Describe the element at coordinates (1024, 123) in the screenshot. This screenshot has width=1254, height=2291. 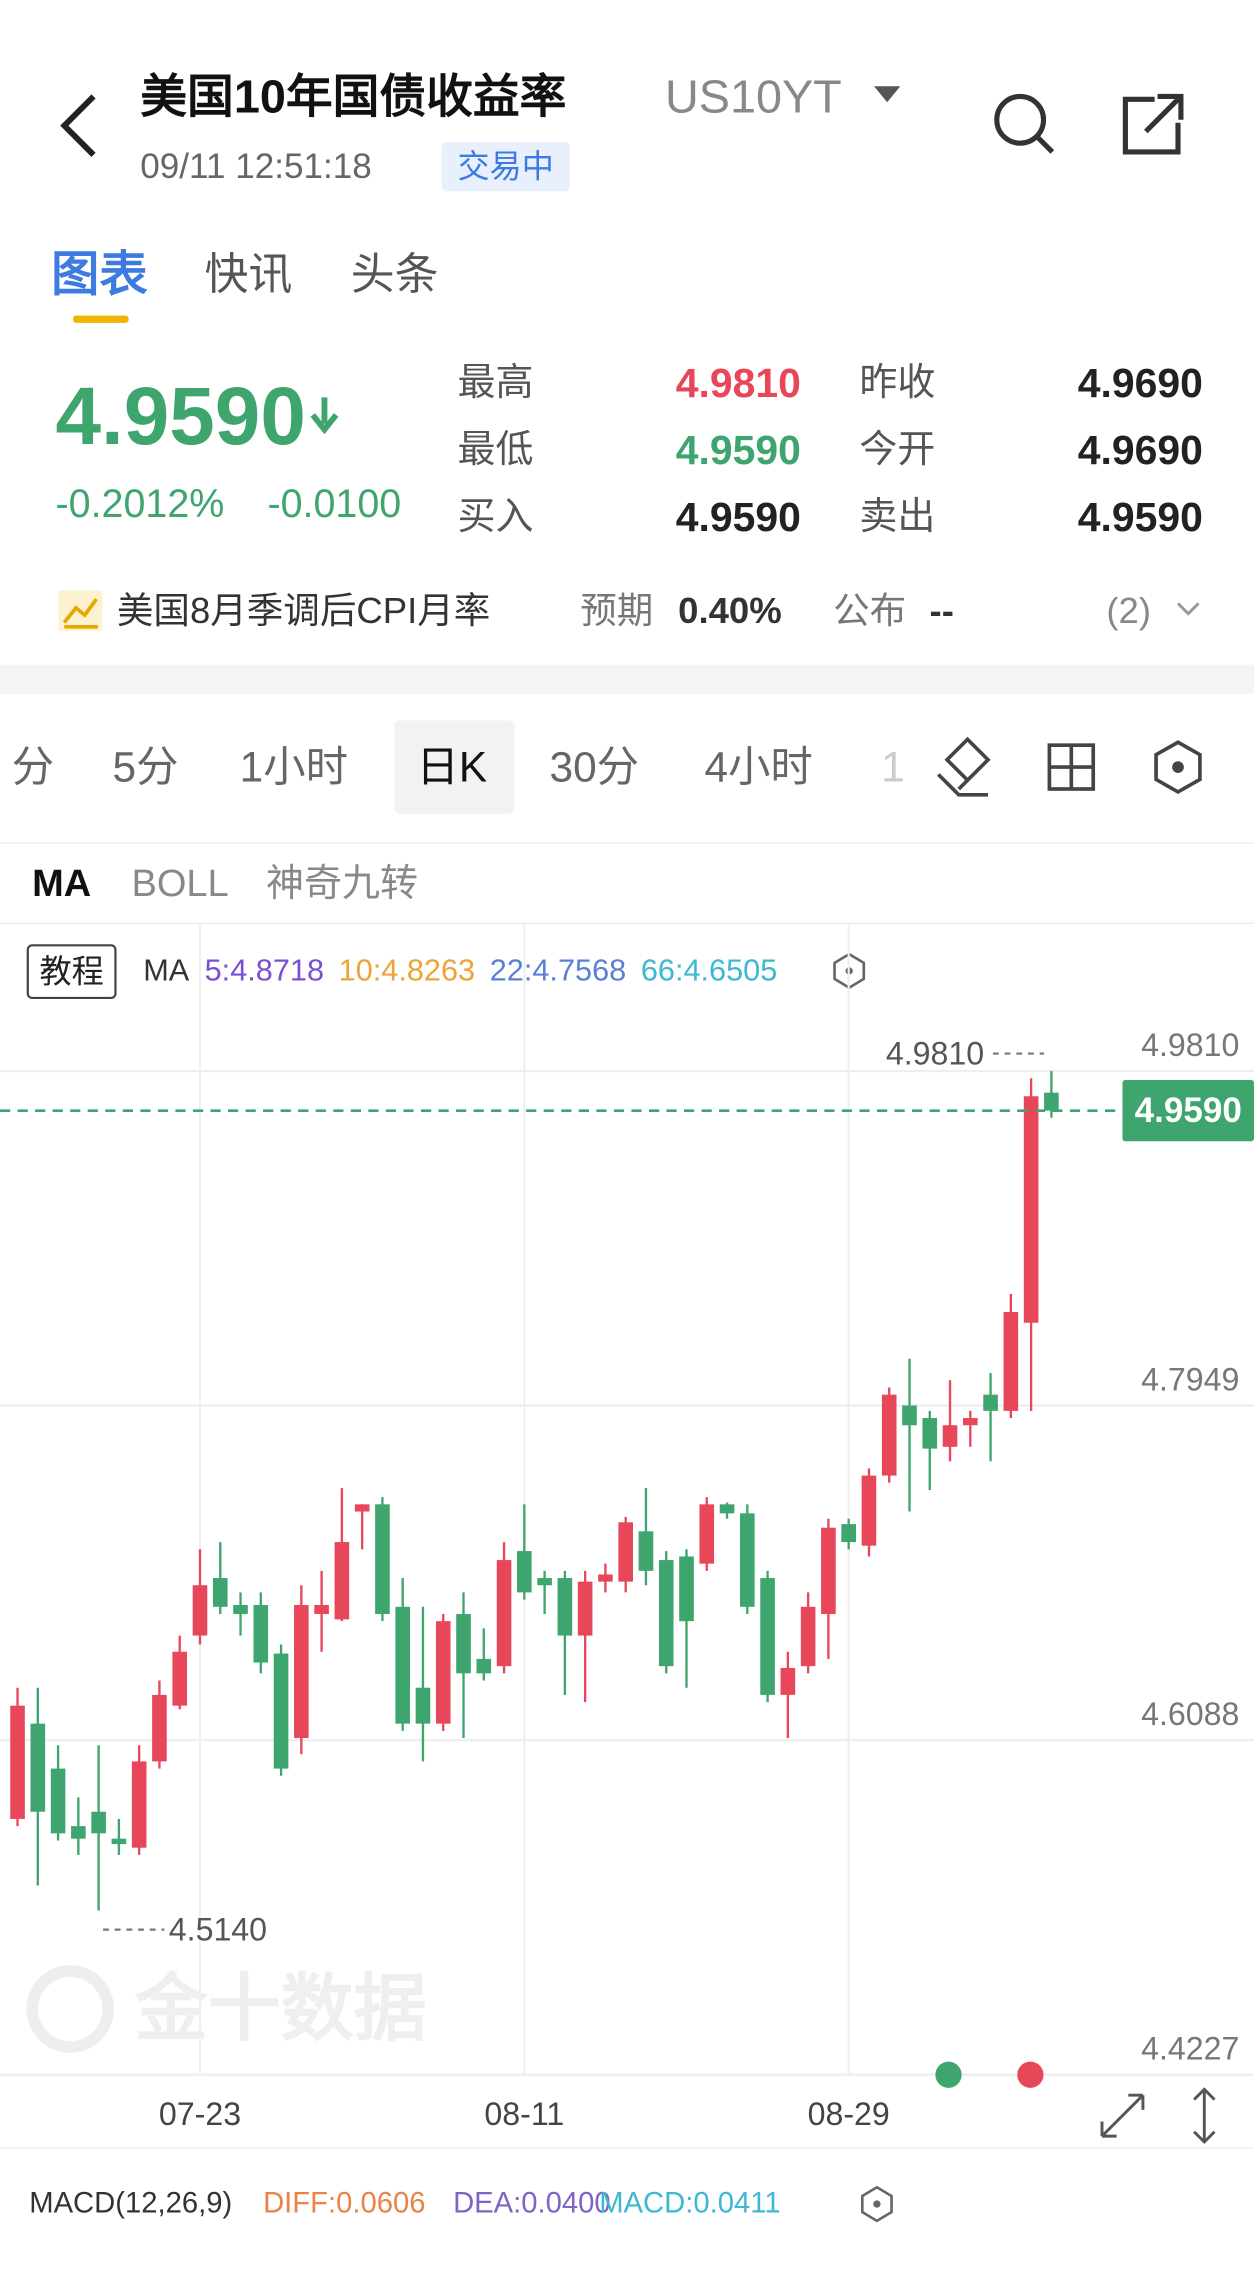
I see `search-button` at that location.